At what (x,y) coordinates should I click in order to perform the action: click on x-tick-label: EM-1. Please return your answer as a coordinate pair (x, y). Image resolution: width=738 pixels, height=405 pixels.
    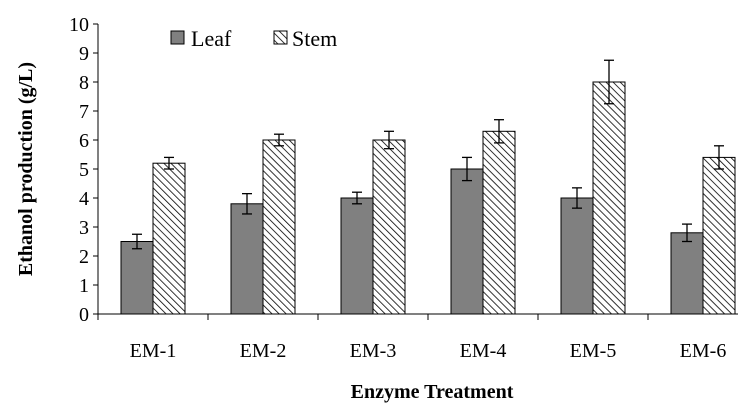
    Looking at the image, I should click on (153, 351).